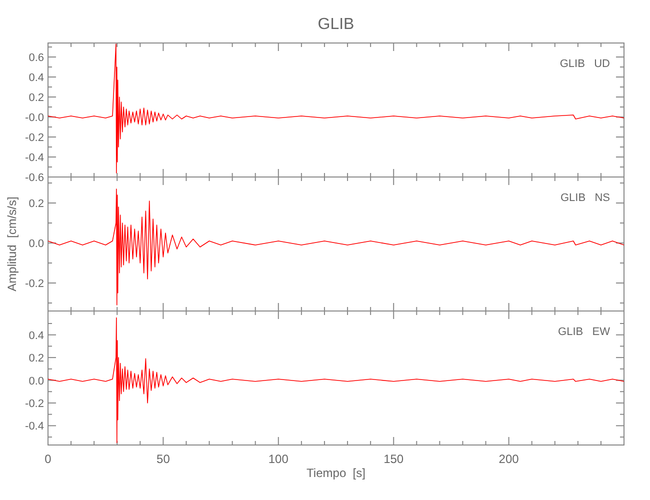 The height and width of the screenshot is (500, 650). What do you see at coordinates (585, 198) in the screenshot?
I see `annotation: GLIB NS` at bounding box center [585, 198].